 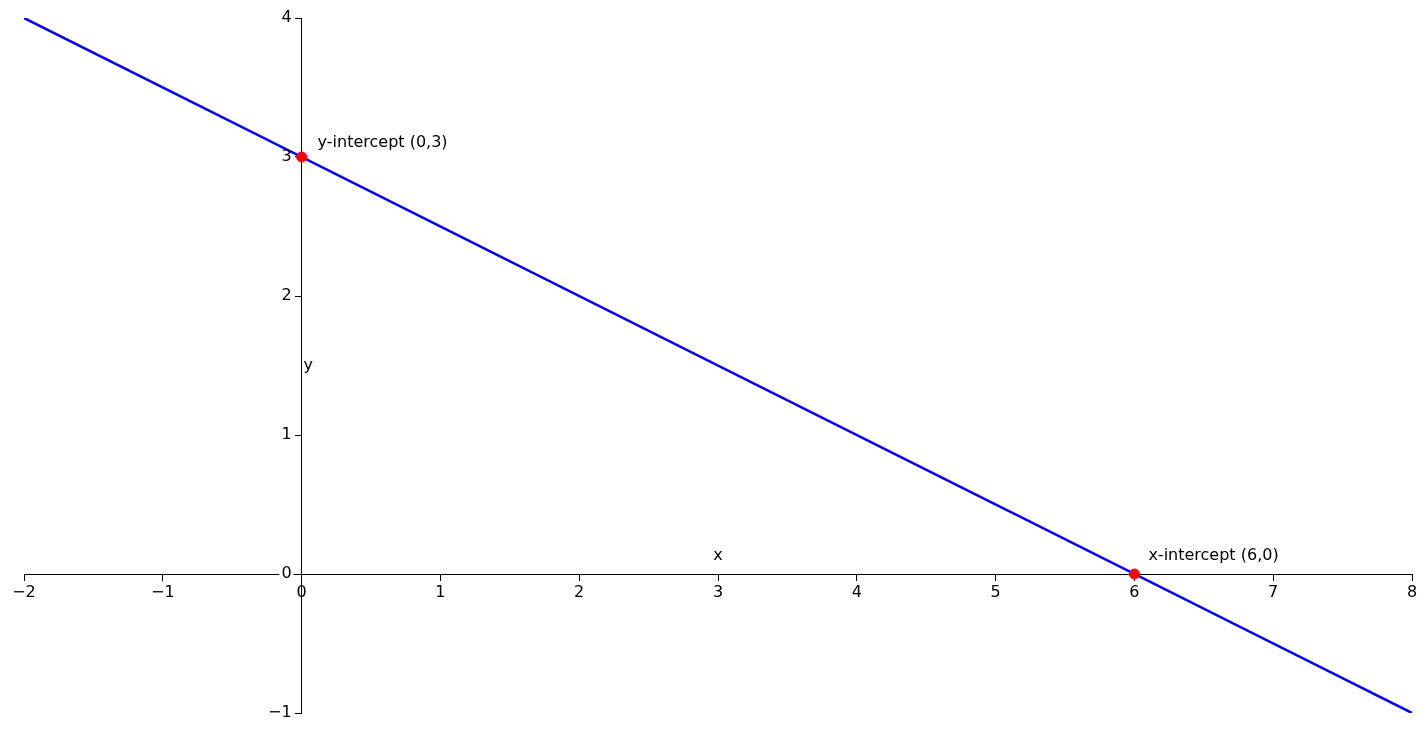 What do you see at coordinates (382, 142) in the screenshot?
I see `annotation: y-intercept (0,3)` at bounding box center [382, 142].